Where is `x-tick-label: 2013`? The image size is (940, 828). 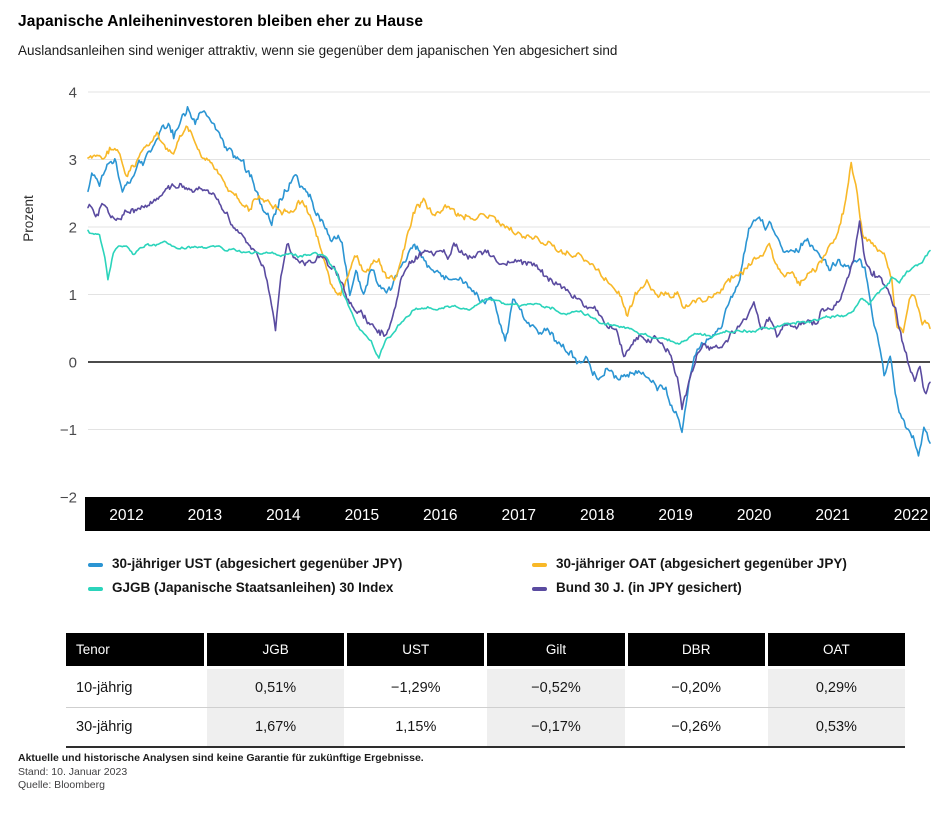
x-tick-label: 2013 is located at coordinates (205, 515).